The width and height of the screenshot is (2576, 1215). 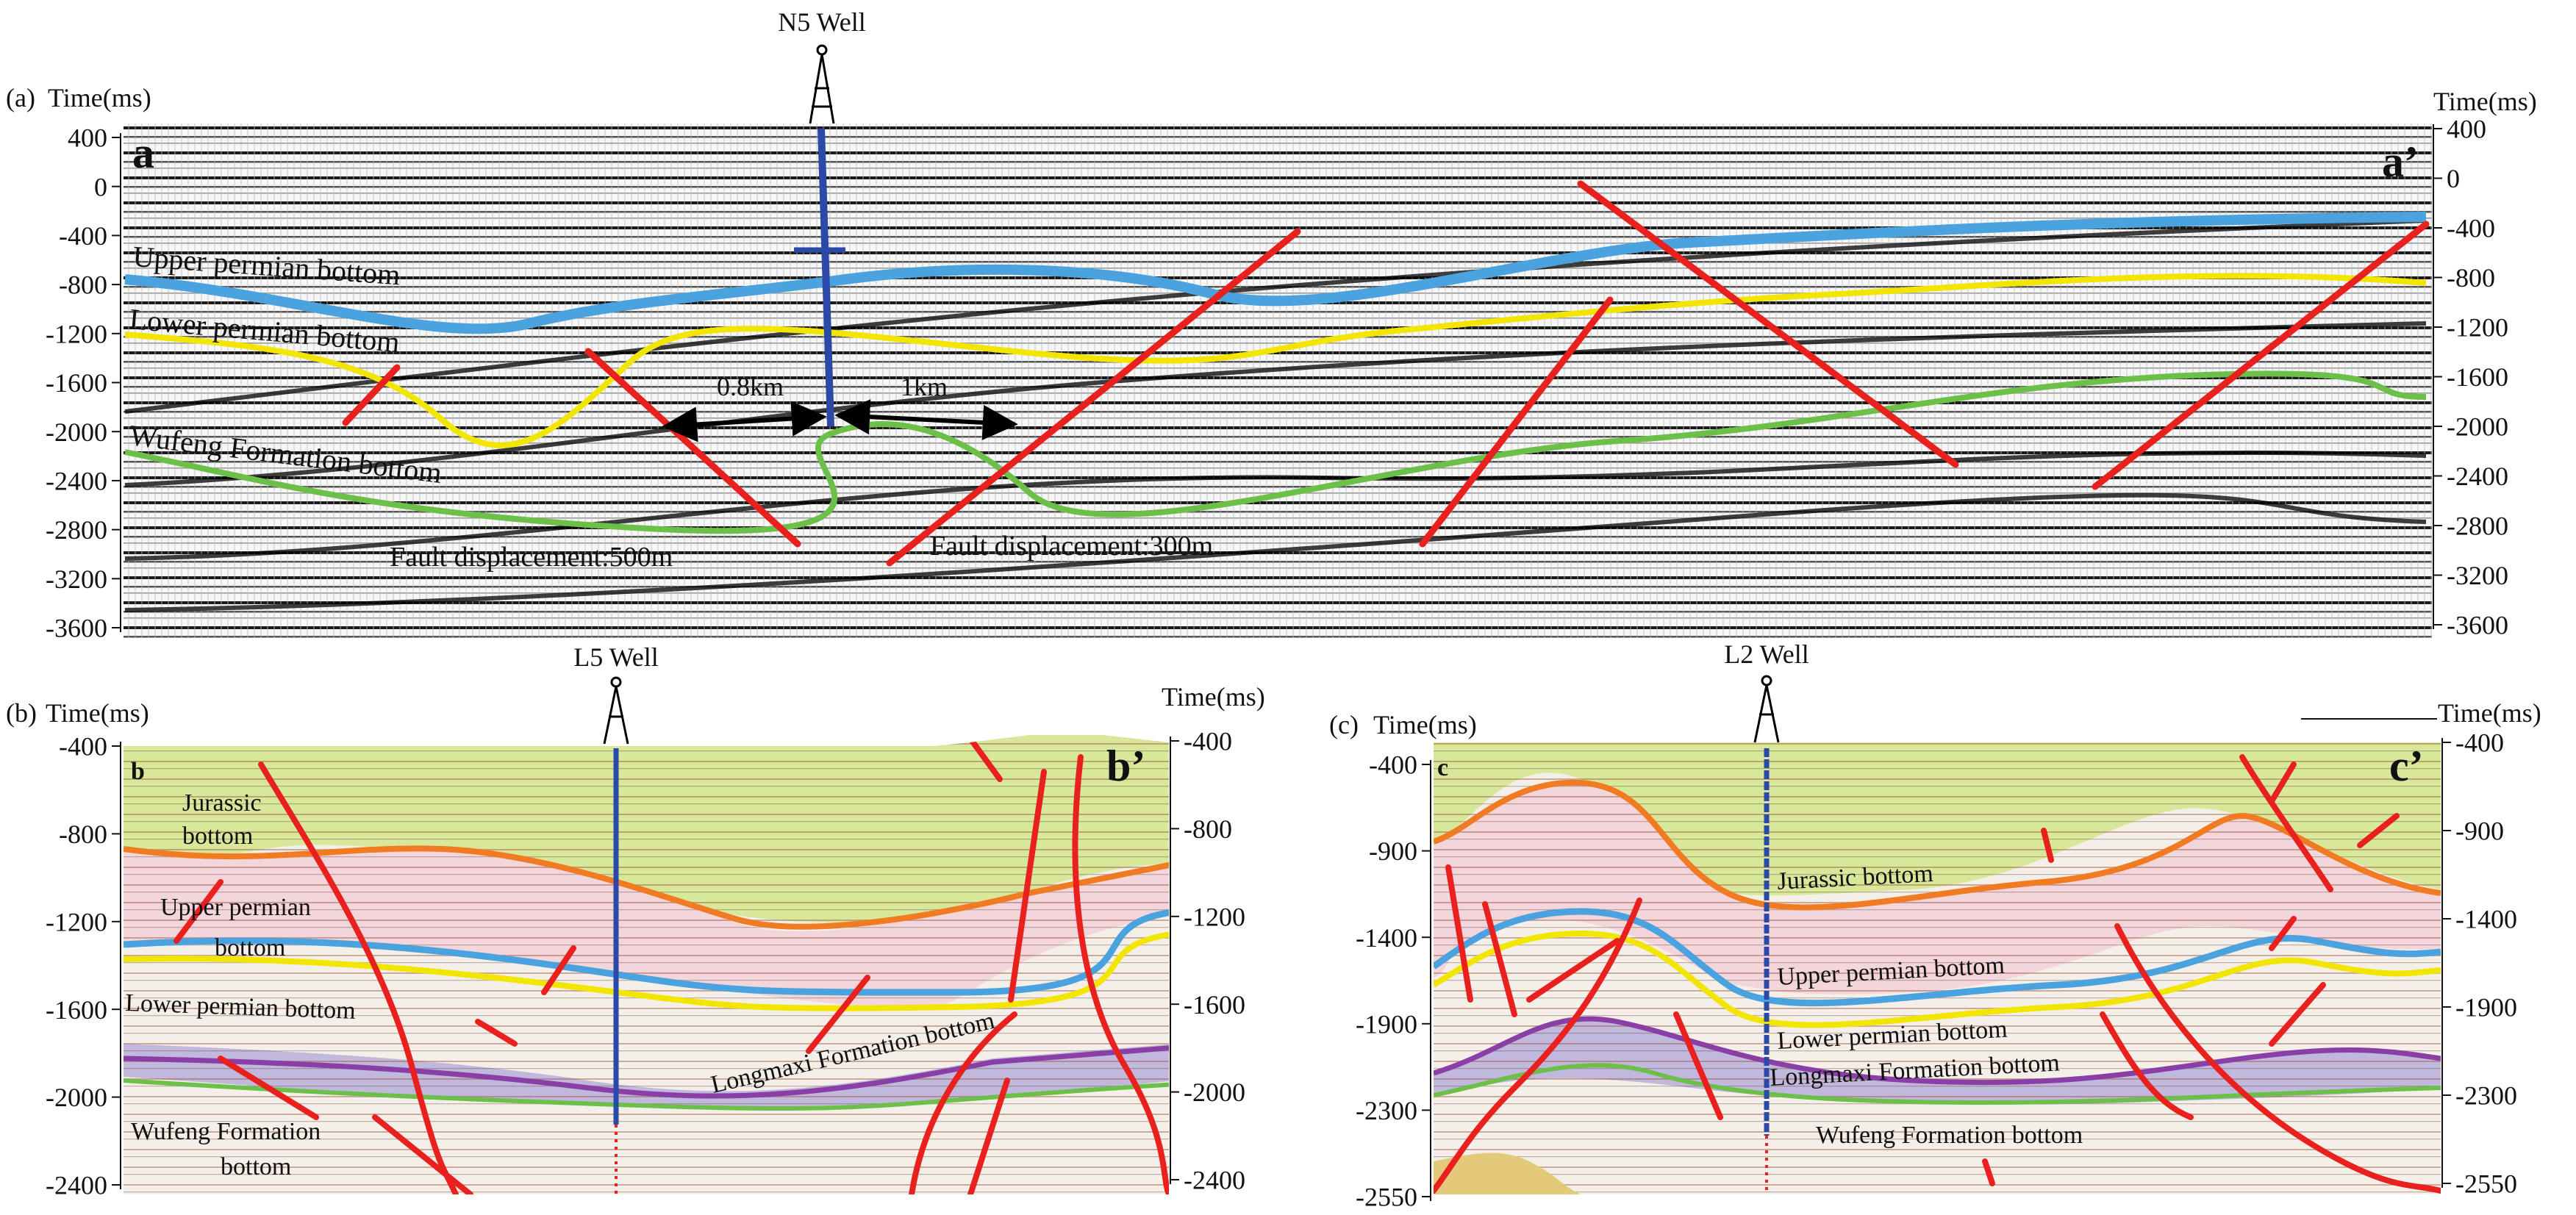 What do you see at coordinates (1766, 654) in the screenshot?
I see `well-label: L2 Well` at bounding box center [1766, 654].